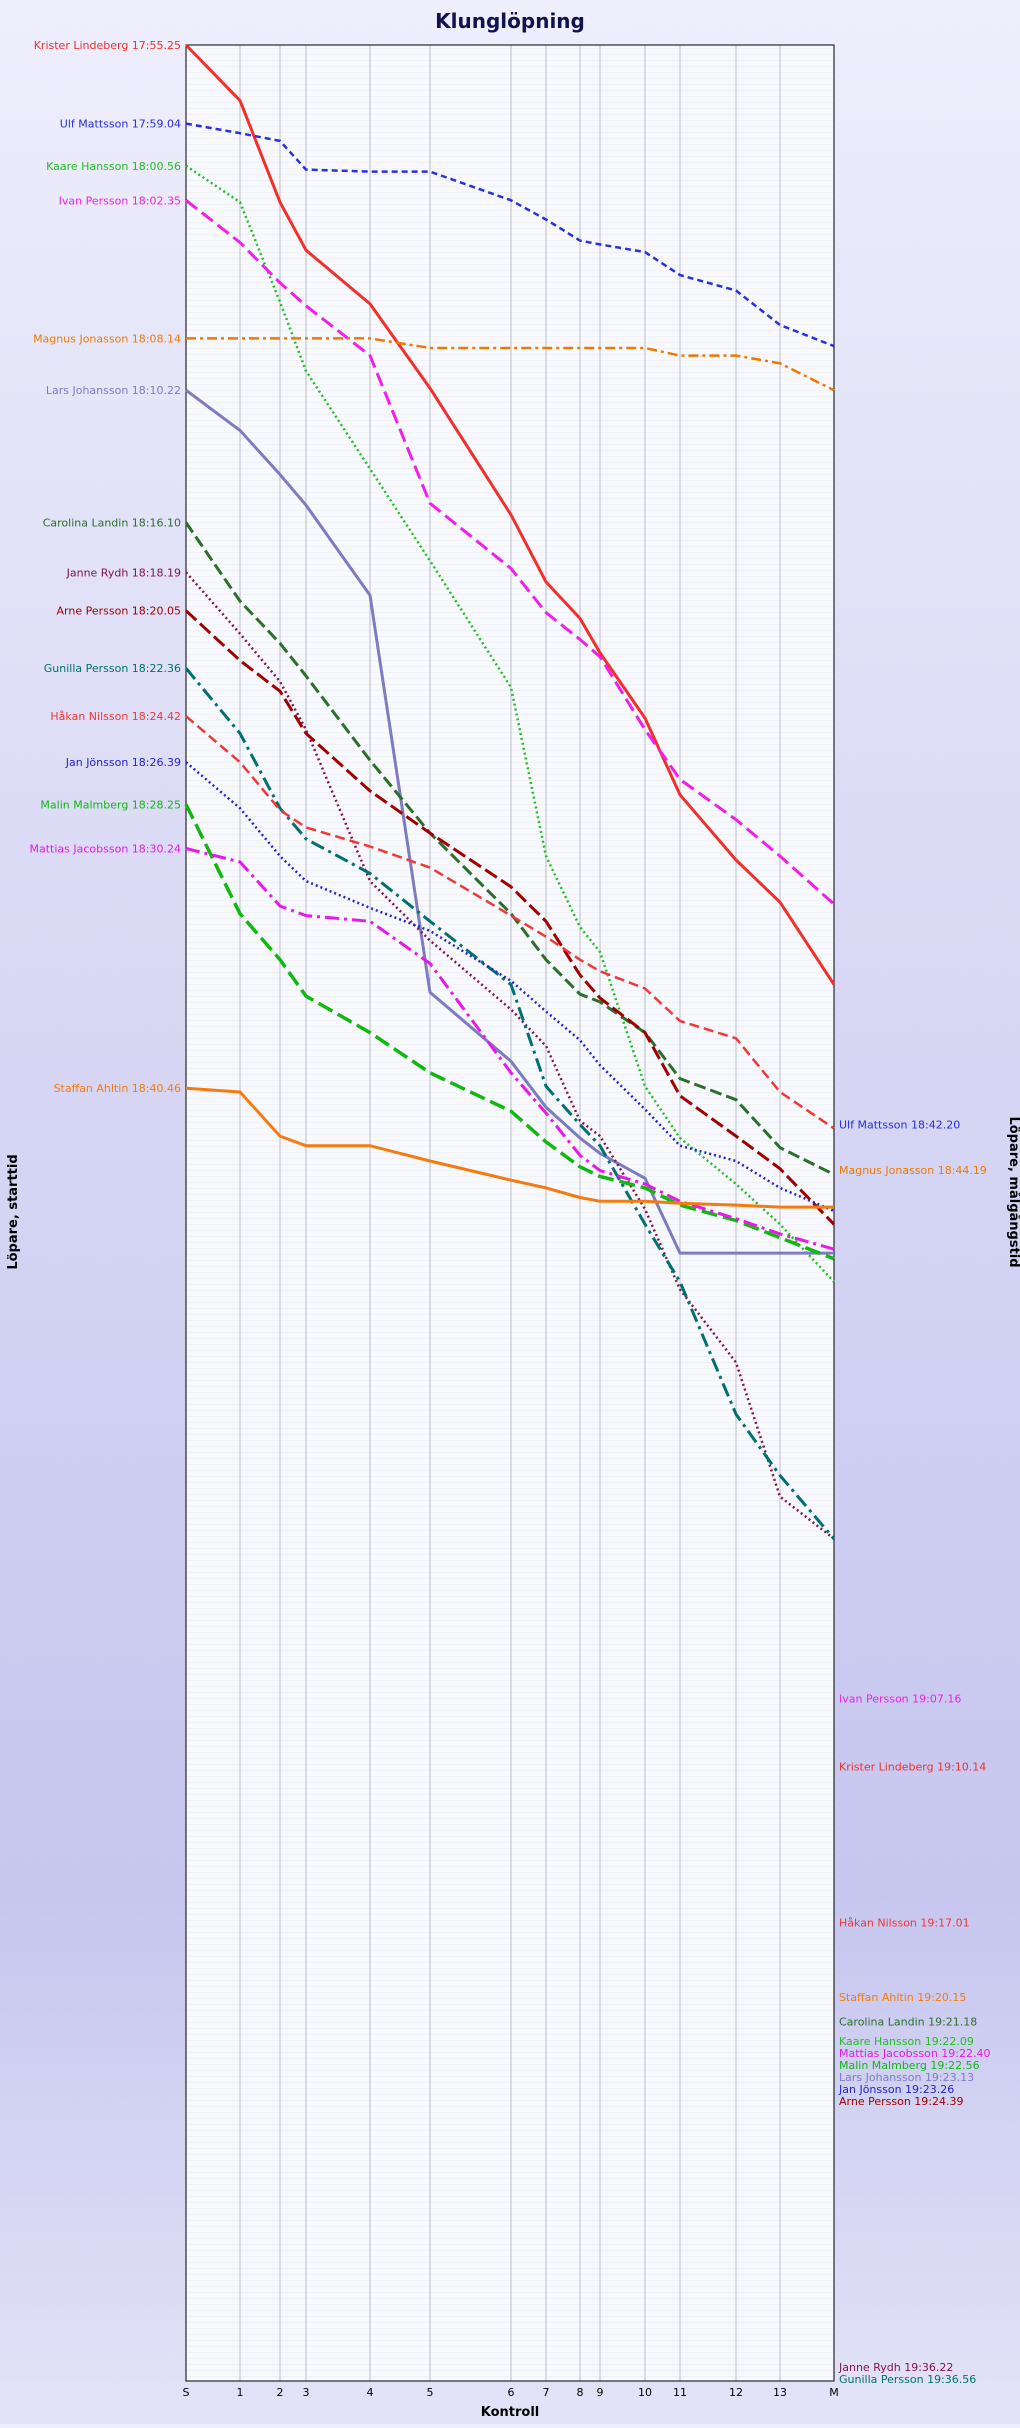 Image resolution: width=1020 pixels, height=2428 pixels. What do you see at coordinates (906, 2041) in the screenshot?
I see `finish-label-kaare-hansson: Kaare Hansson 19:22.09` at bounding box center [906, 2041].